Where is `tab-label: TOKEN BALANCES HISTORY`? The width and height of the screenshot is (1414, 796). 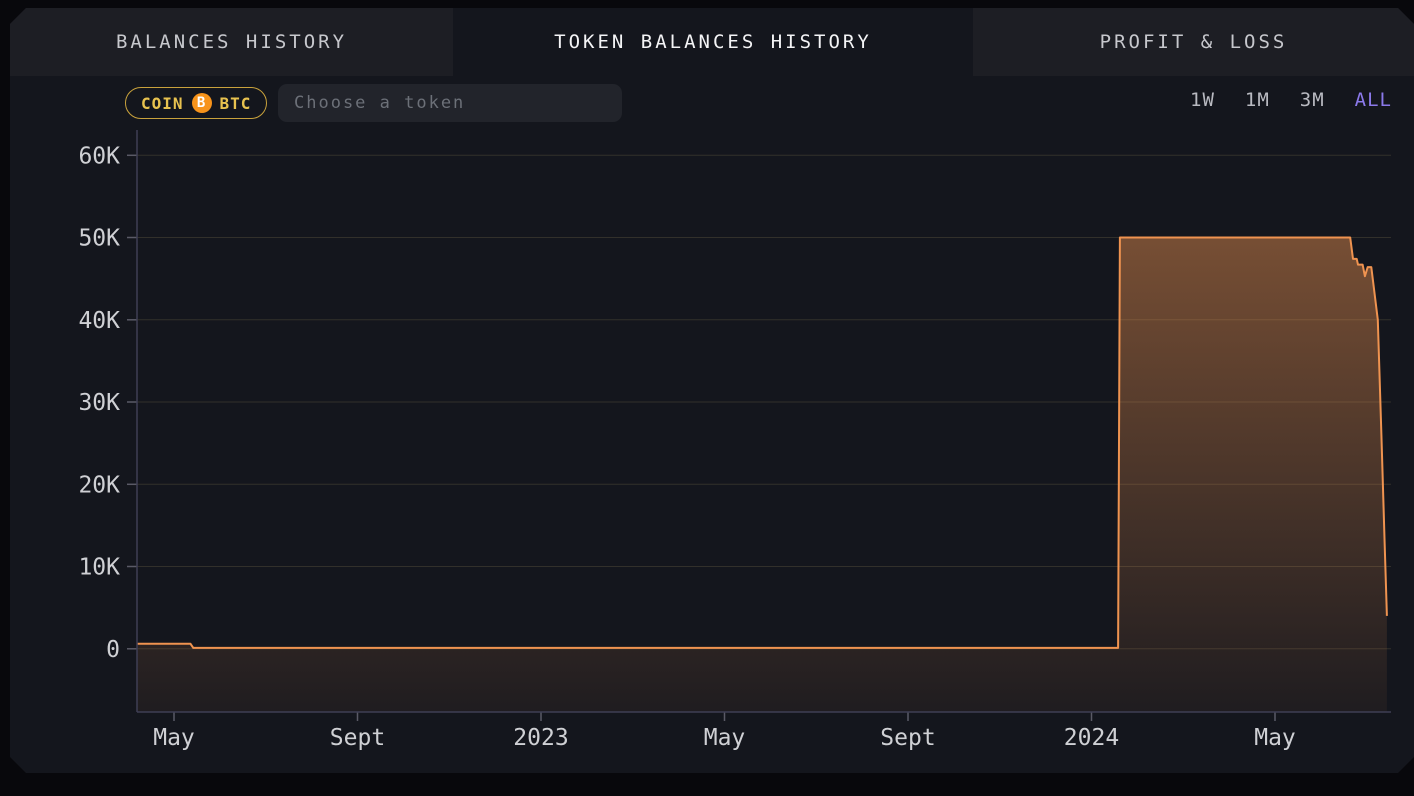 tab-label: TOKEN BALANCES HISTORY is located at coordinates (713, 42).